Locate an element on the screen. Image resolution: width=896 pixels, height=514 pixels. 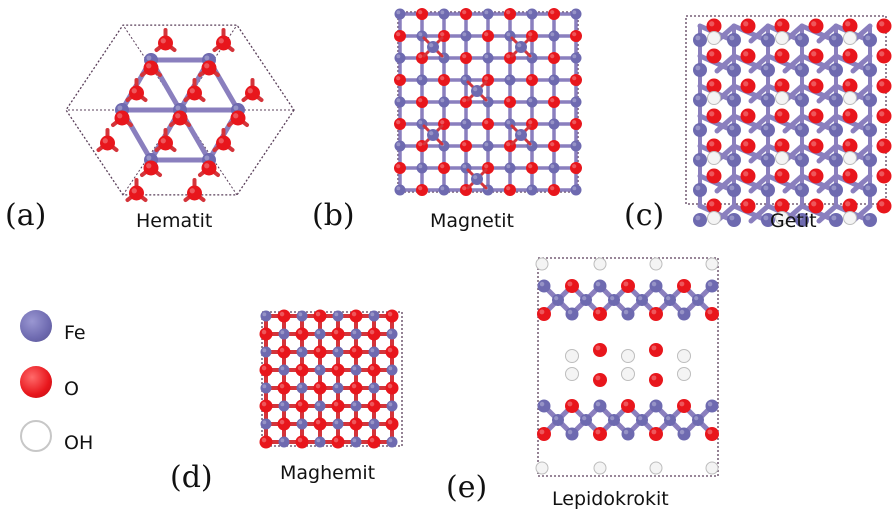
hematit-structure is located at coordinates (180, 113).